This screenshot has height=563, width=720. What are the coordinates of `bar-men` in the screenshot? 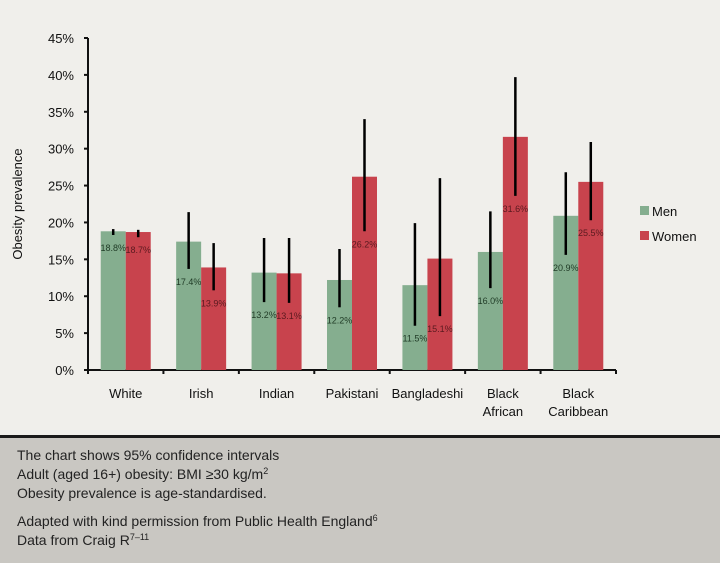 It's located at (113, 300).